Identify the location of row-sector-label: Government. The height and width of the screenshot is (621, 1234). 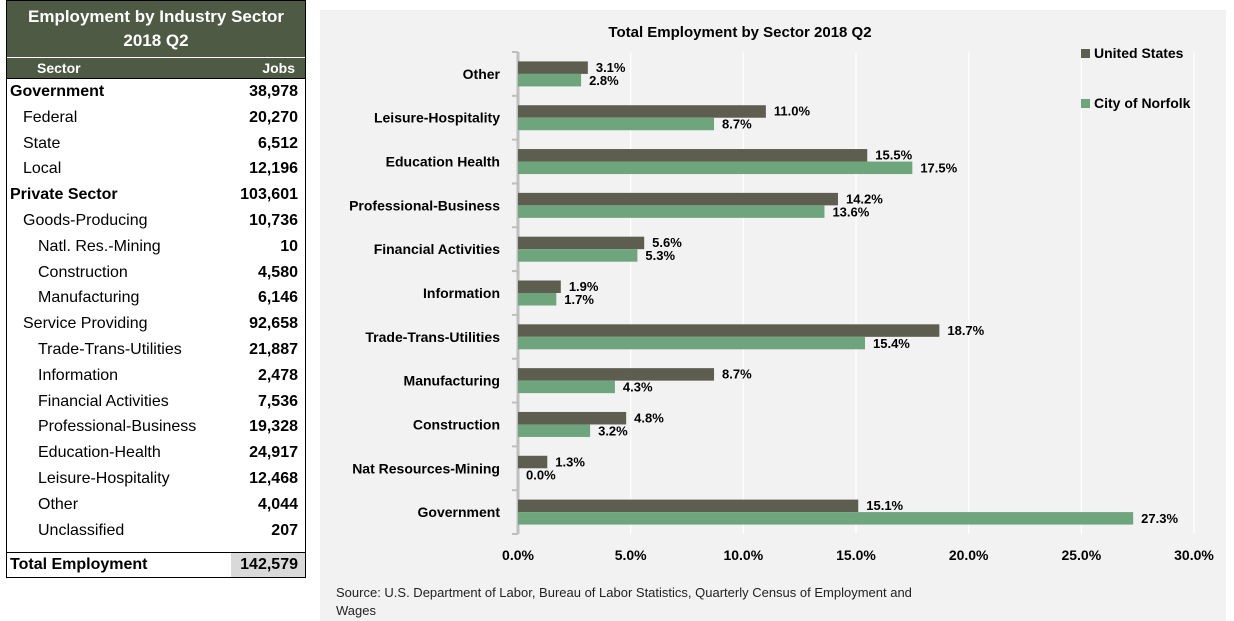
(57, 91).